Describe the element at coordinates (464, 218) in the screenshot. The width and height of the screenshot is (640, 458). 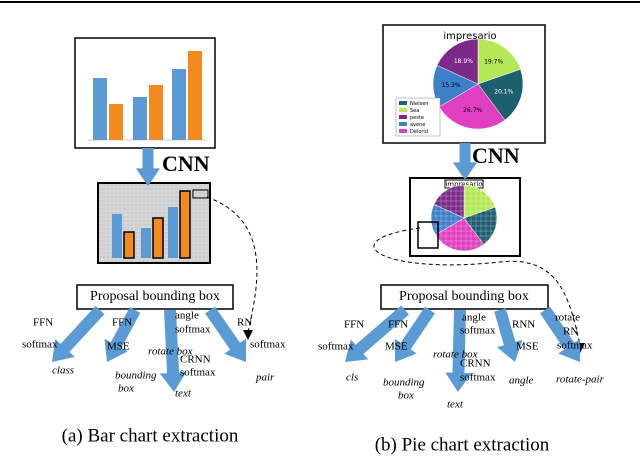
I see `pie-feature` at that location.